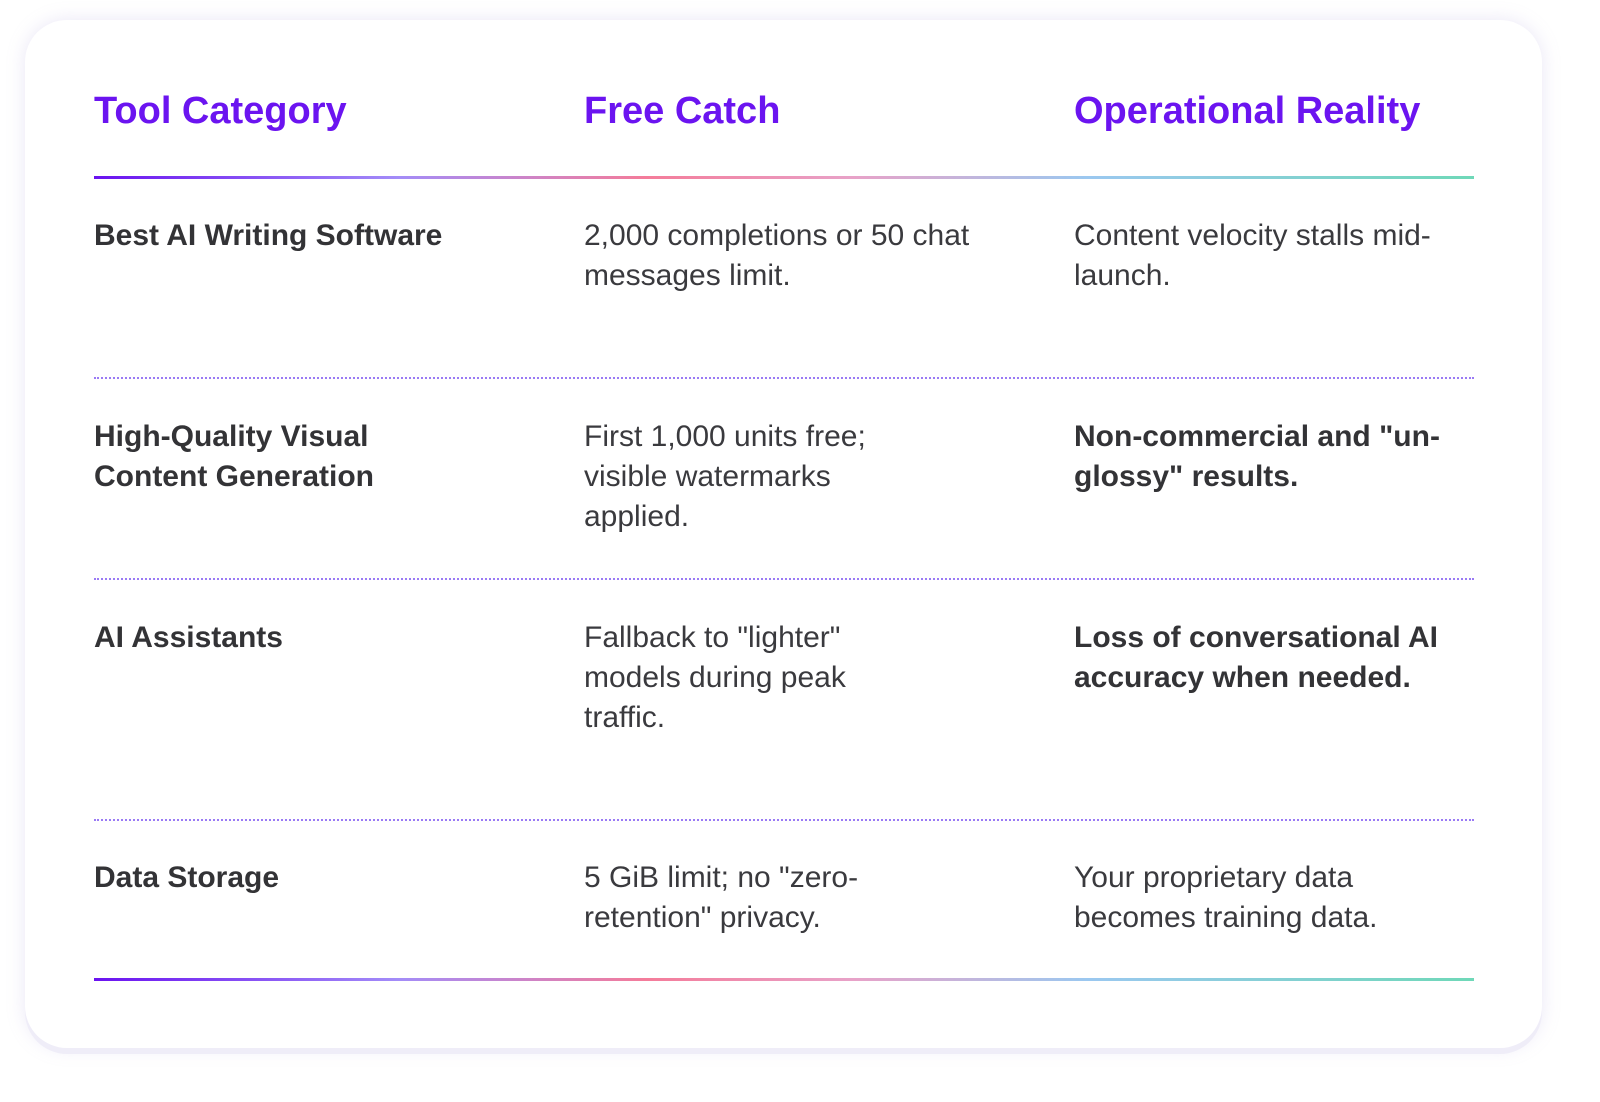 The width and height of the screenshot is (1600, 1102). What do you see at coordinates (1257, 456) in the screenshot?
I see `cell-operational-reality: Non-commercial and "un-glossy" results.` at bounding box center [1257, 456].